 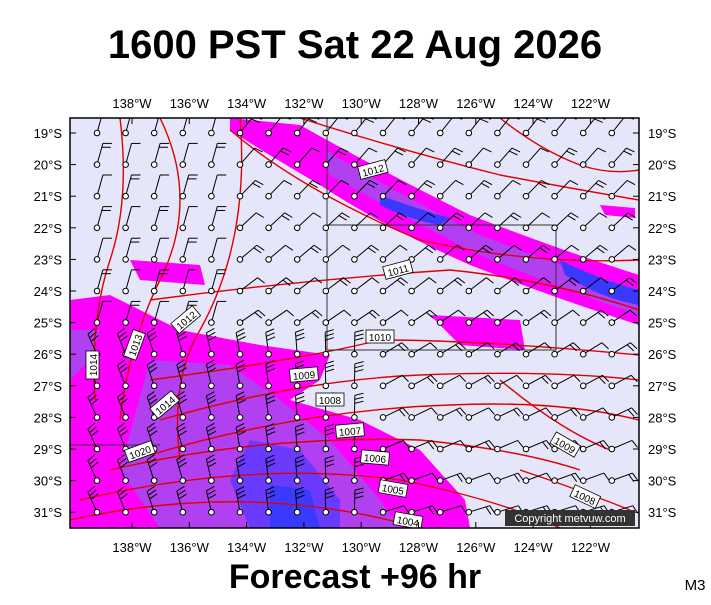 What do you see at coordinates (48, 291) in the screenshot?
I see `lat-label-left: 24°S` at bounding box center [48, 291].